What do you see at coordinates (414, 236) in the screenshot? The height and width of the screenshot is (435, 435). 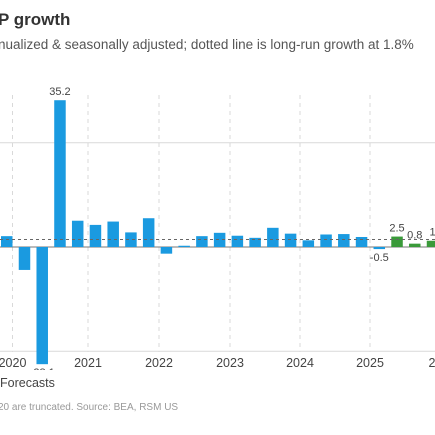 I see `data-label: 0.8` at bounding box center [414, 236].